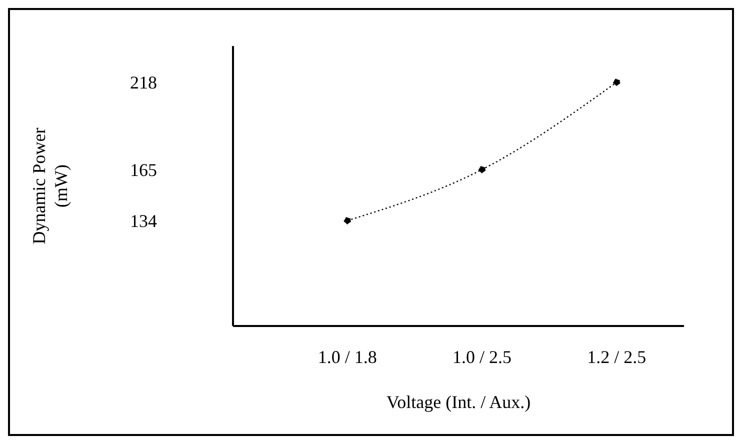 The height and width of the screenshot is (446, 744). What do you see at coordinates (143, 220) in the screenshot?
I see `y-tick-label: 134` at bounding box center [143, 220].